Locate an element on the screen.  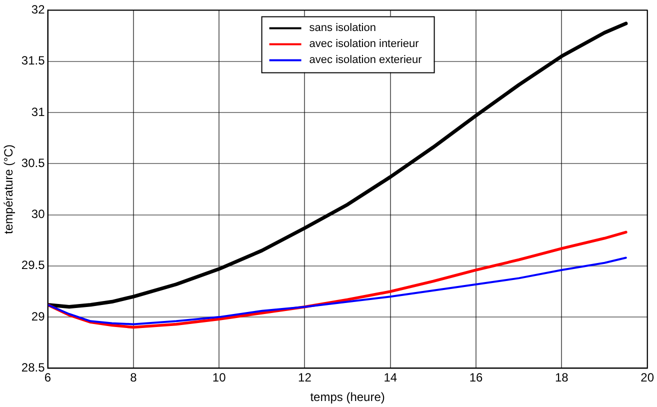
y-tick-label: 31 is located at coordinates (38, 111).